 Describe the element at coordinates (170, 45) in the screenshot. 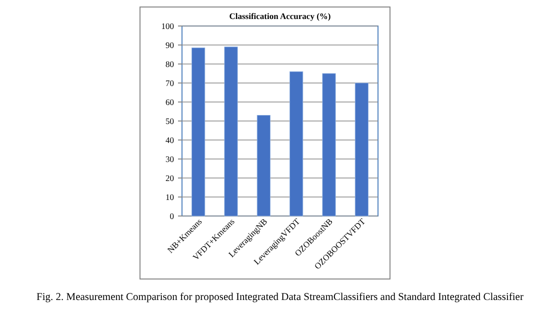

I see `y-tick-label: 90` at that location.